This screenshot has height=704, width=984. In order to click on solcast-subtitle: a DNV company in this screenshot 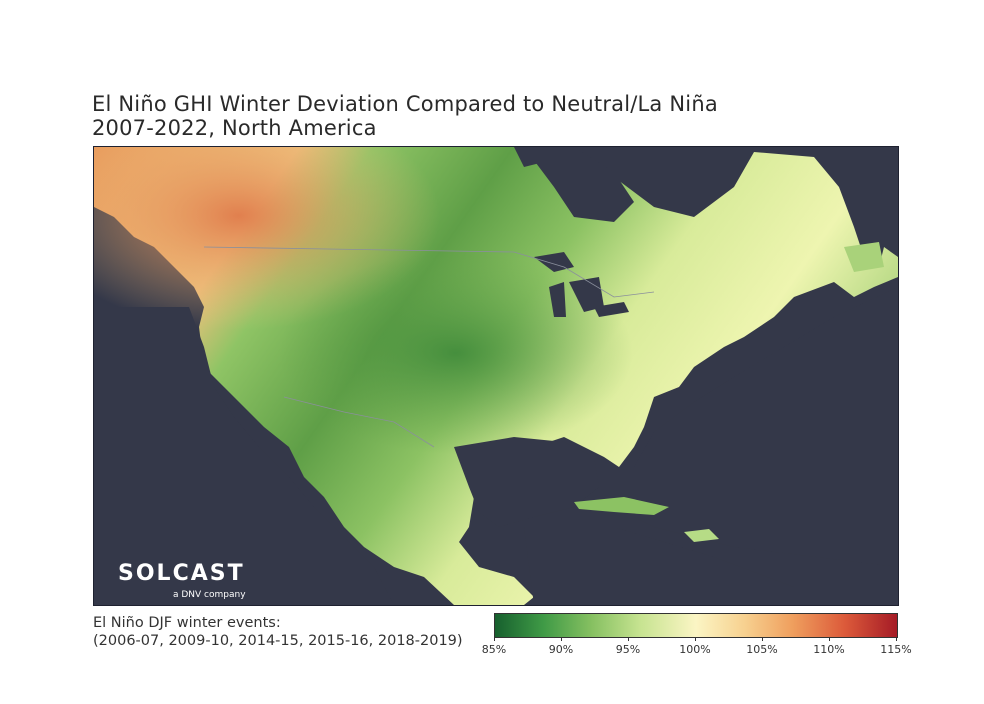, I will do `click(209, 595)`.